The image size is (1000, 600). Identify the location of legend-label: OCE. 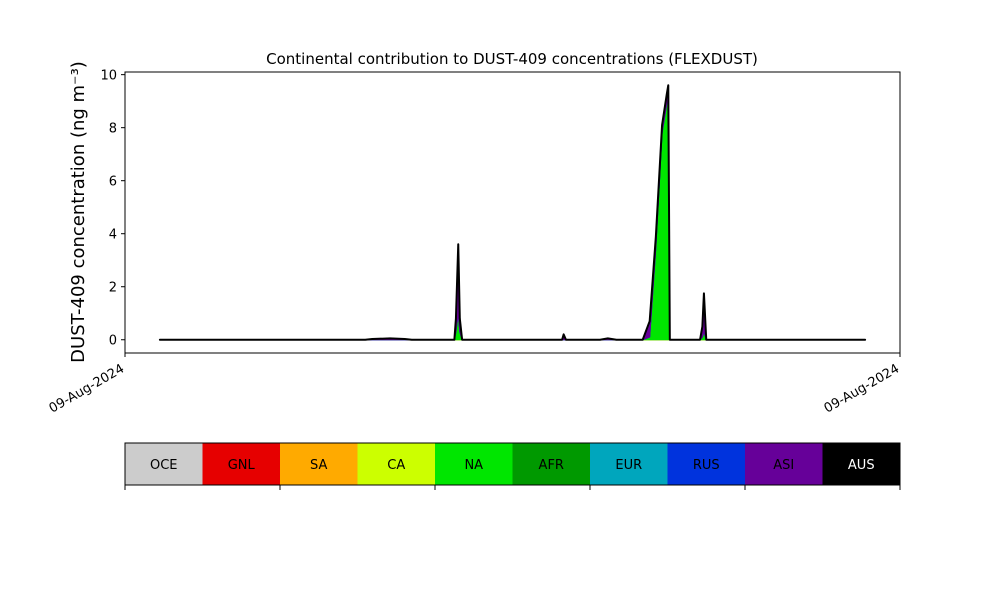
(164, 465).